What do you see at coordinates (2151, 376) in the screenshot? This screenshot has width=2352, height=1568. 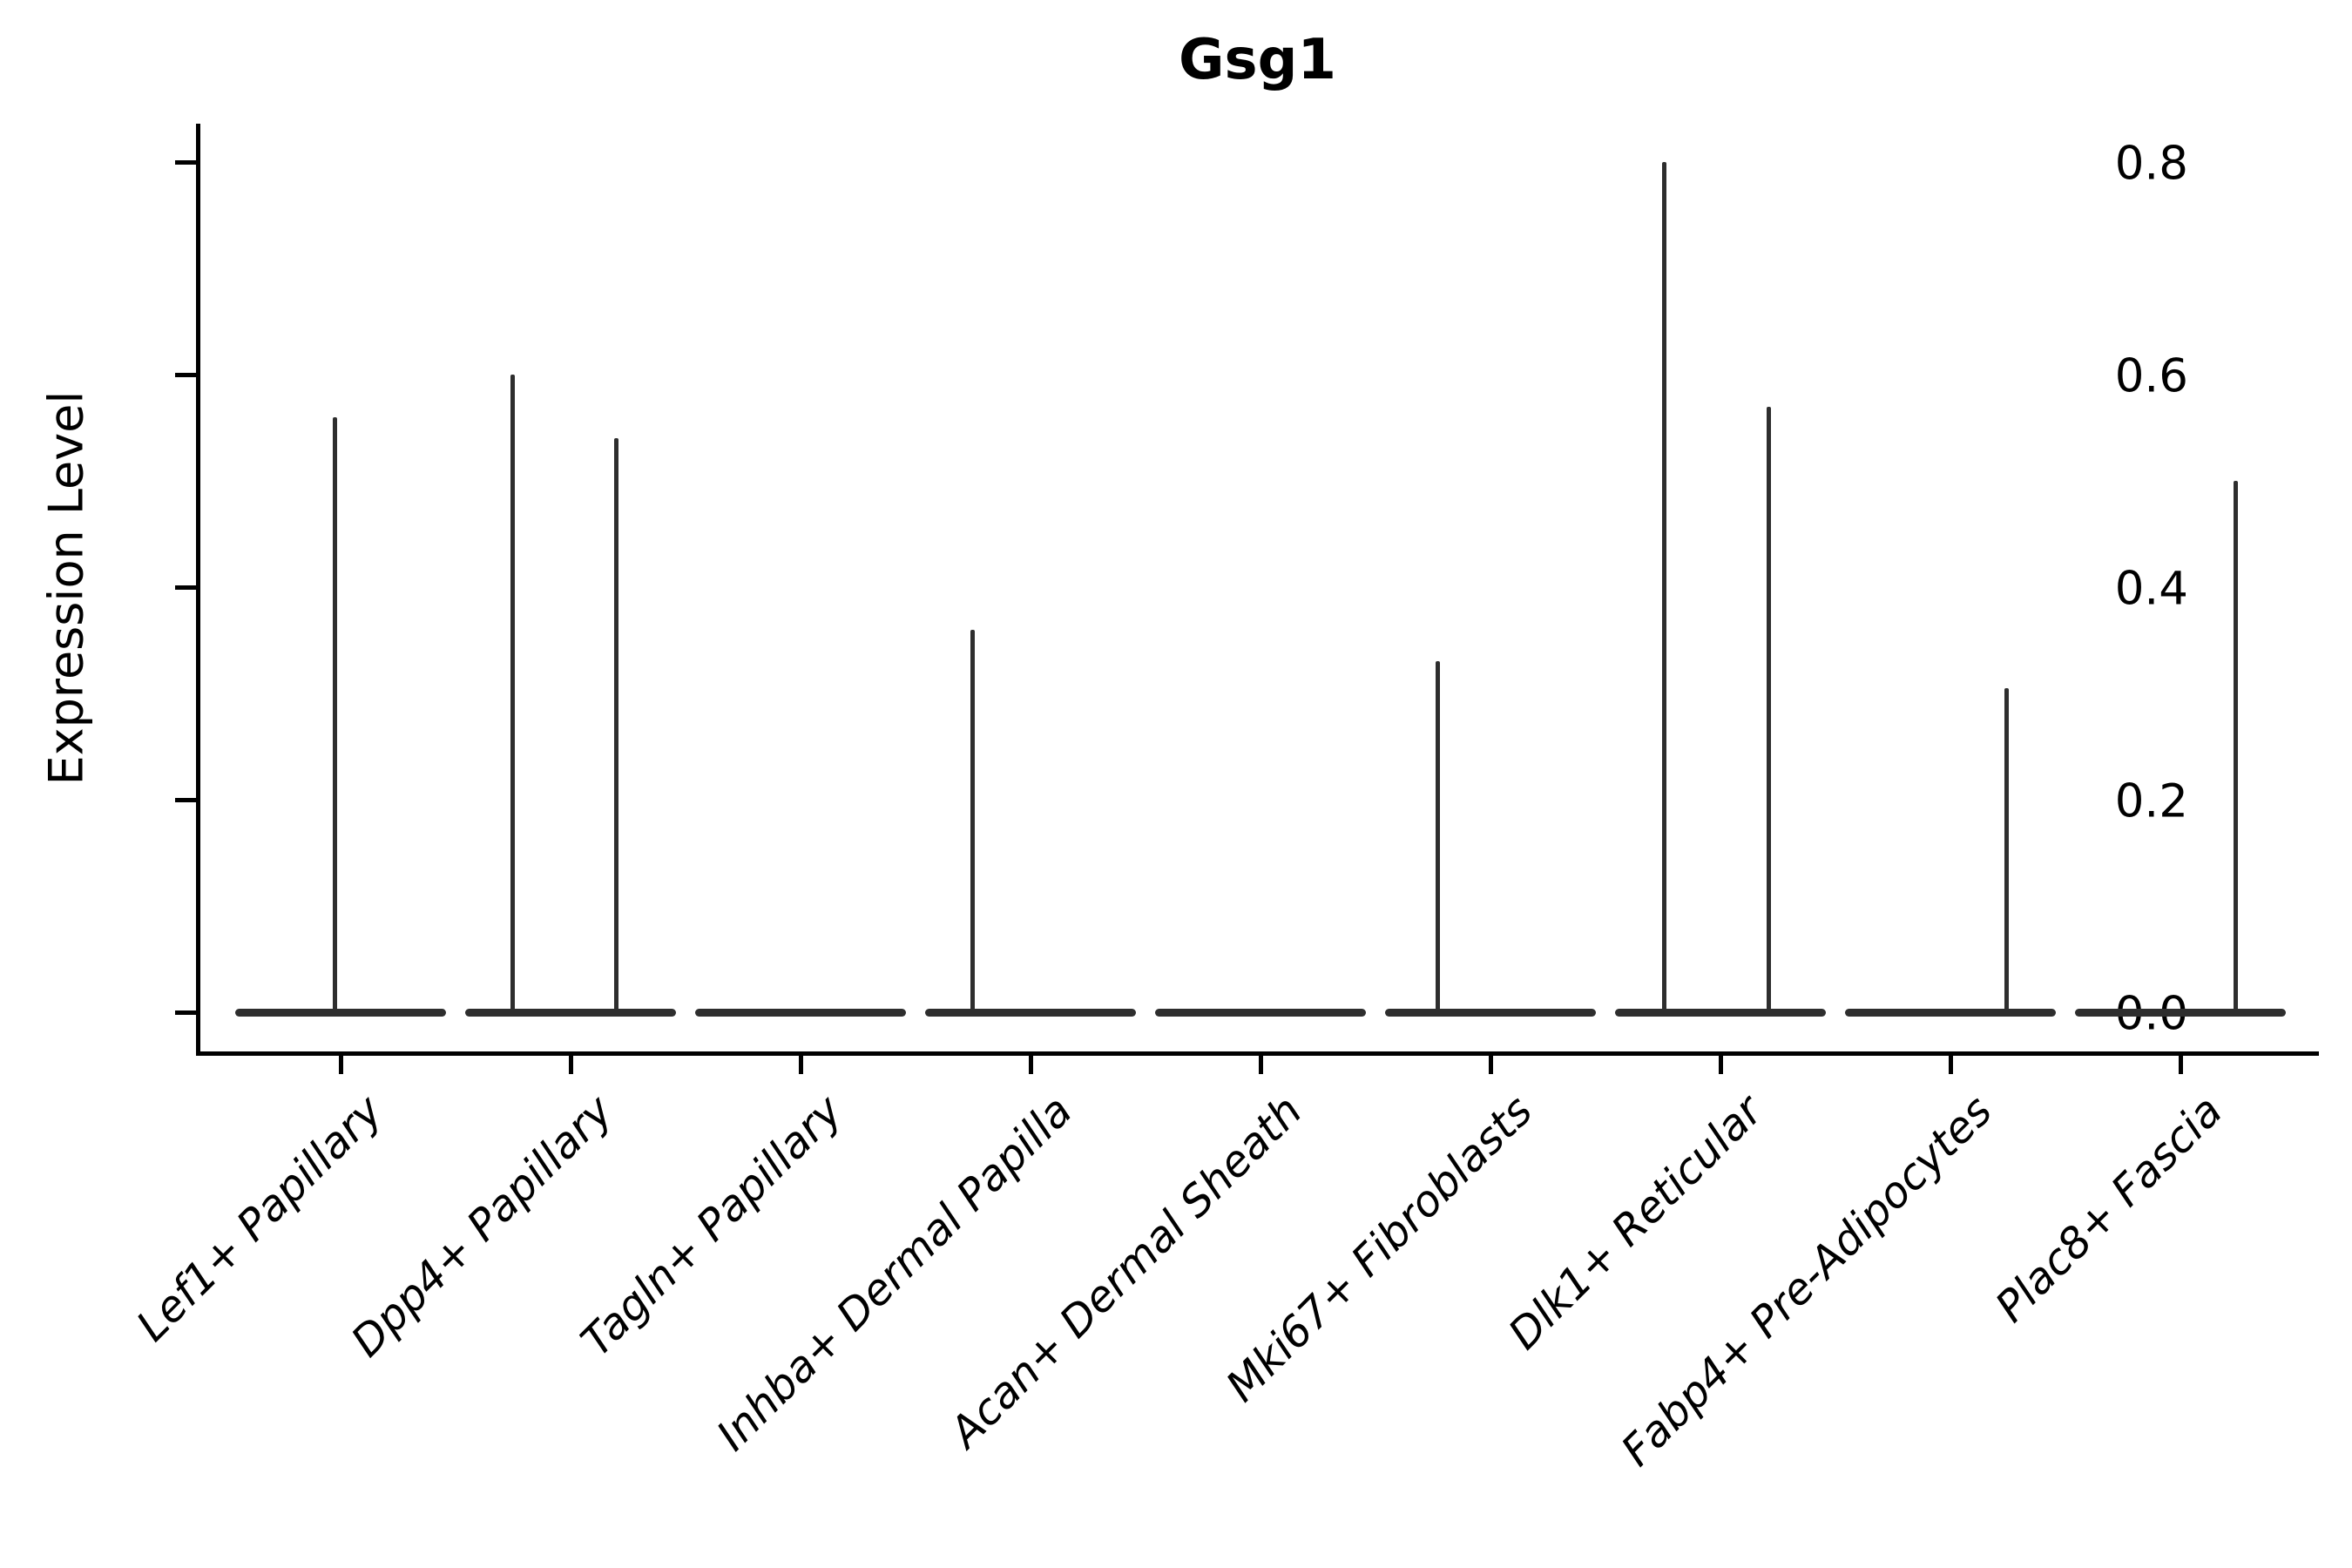 I see `y-tick-label: 0.6` at bounding box center [2151, 376].